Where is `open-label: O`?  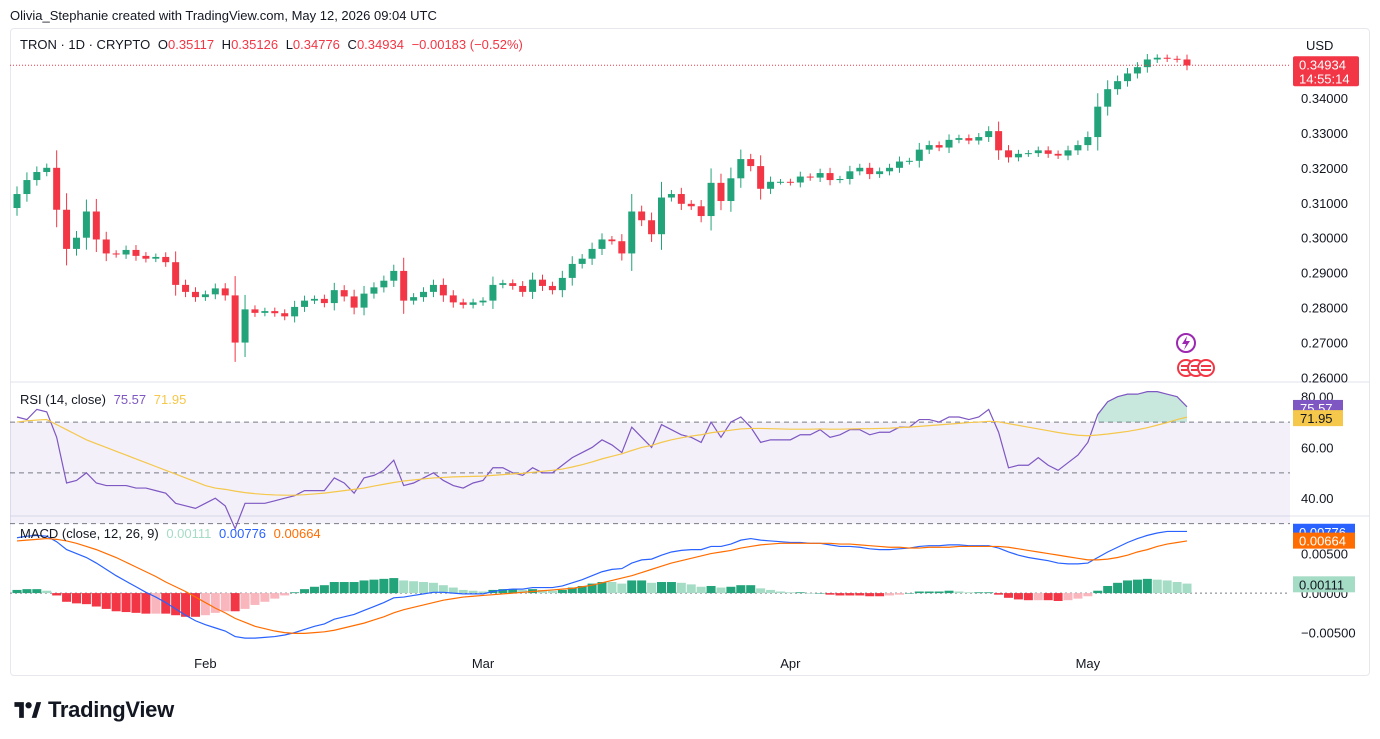
open-label: O is located at coordinates (163, 44).